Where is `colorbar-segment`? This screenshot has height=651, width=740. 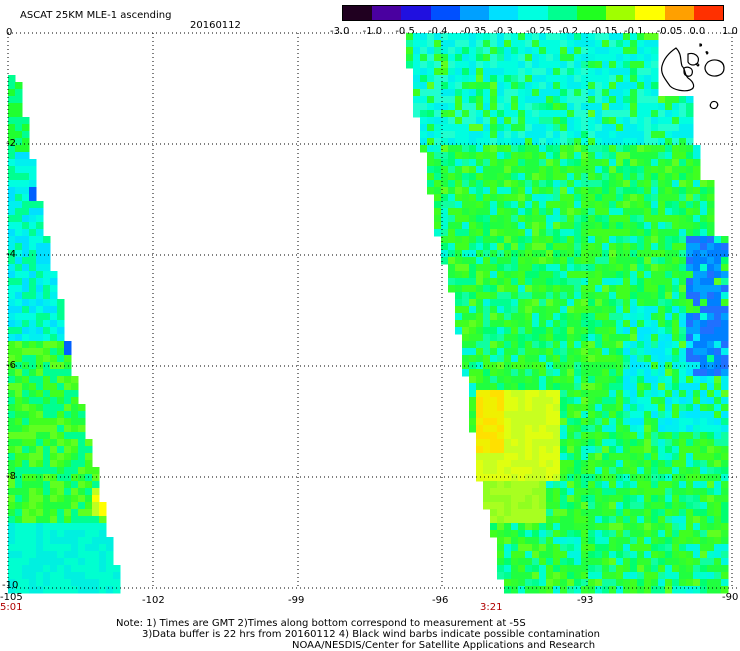 colorbar-segment is located at coordinates (387, 13).